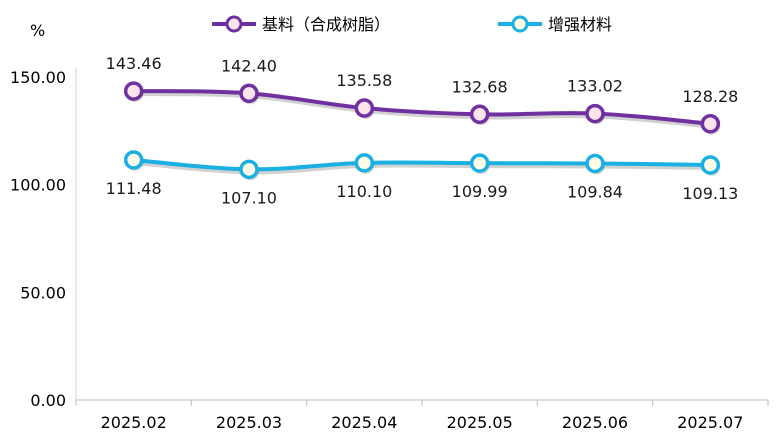 This screenshot has height=442, width=784. Describe the element at coordinates (595, 422) in the screenshot. I see `x-tick-label: 2025.06` at that location.